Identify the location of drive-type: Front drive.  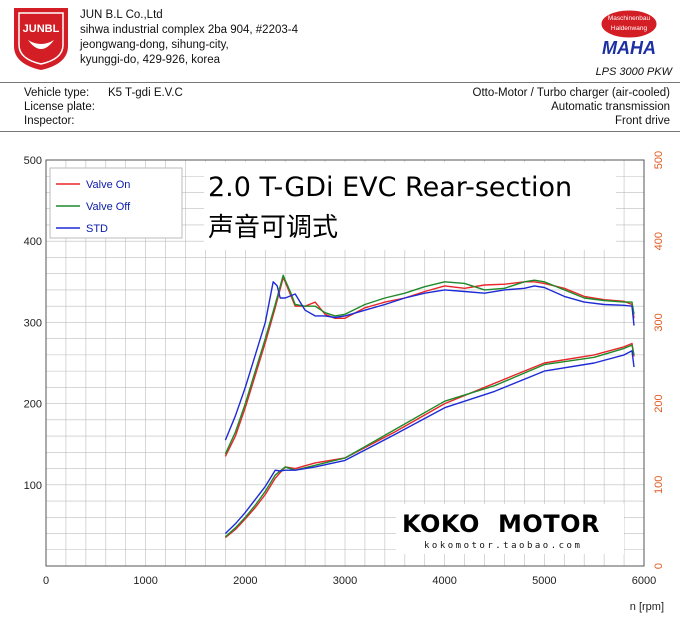
(642, 121).